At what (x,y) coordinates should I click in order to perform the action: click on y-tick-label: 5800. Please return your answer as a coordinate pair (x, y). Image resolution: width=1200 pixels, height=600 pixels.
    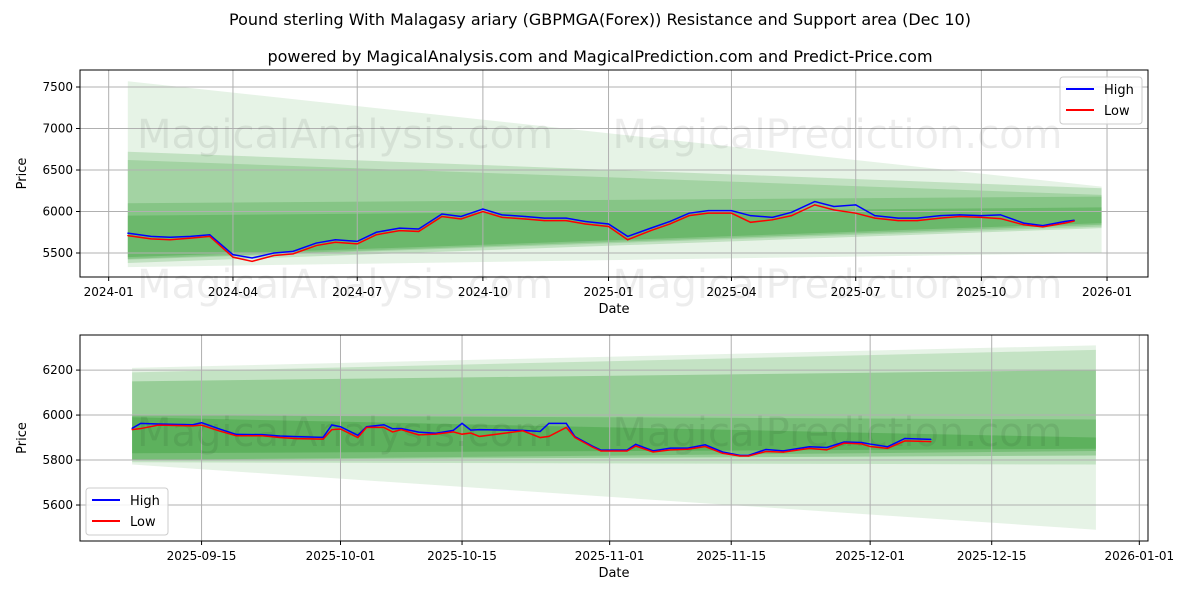
    Looking at the image, I should click on (57, 460).